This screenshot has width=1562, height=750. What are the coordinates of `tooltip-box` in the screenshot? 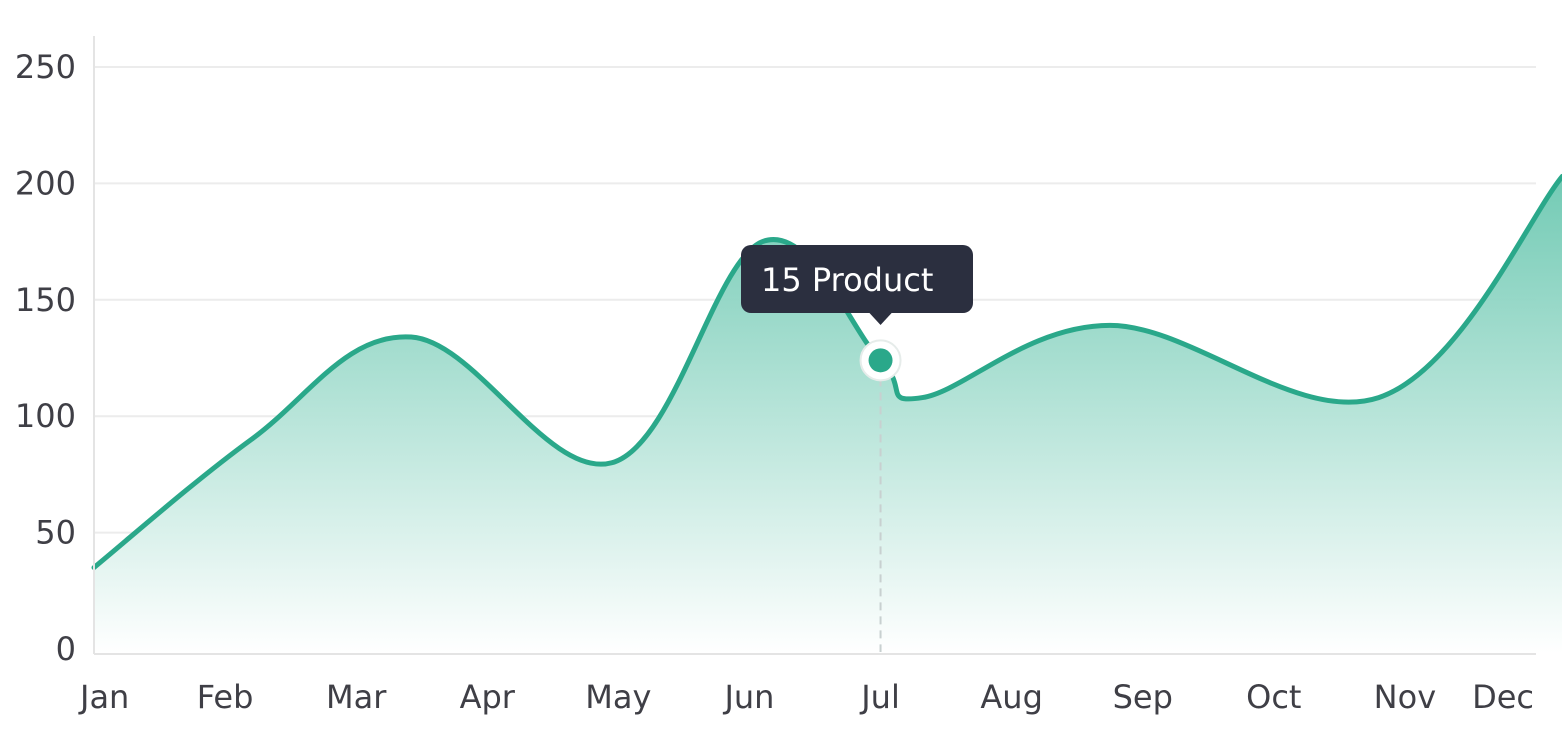 It's located at (857, 279).